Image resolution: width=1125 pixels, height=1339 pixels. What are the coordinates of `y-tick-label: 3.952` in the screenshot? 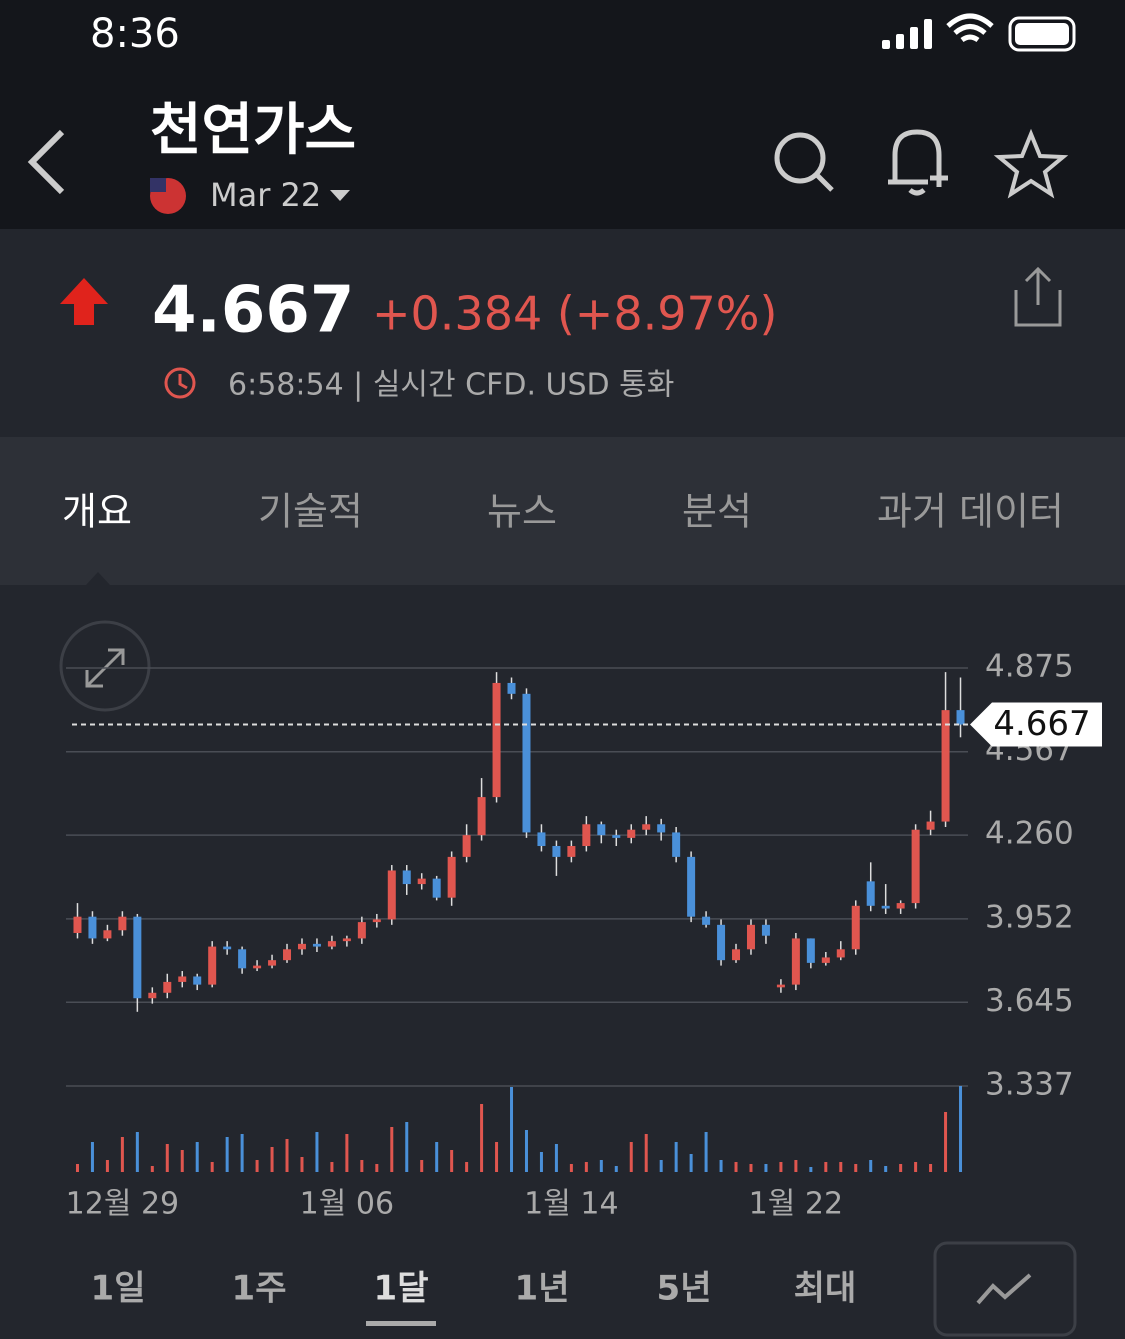 It's located at (1029, 917).